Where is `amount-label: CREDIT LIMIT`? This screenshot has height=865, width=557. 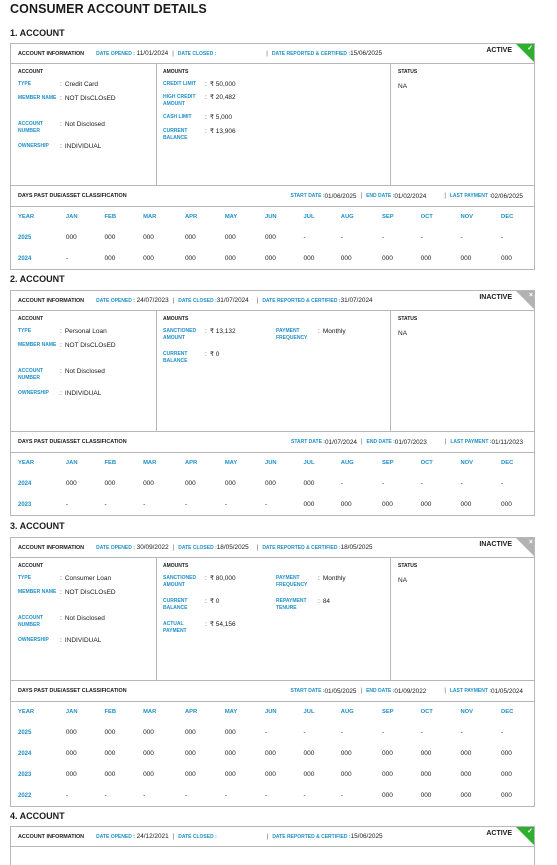
amount-label: CREDIT LIMIT is located at coordinates (180, 84).